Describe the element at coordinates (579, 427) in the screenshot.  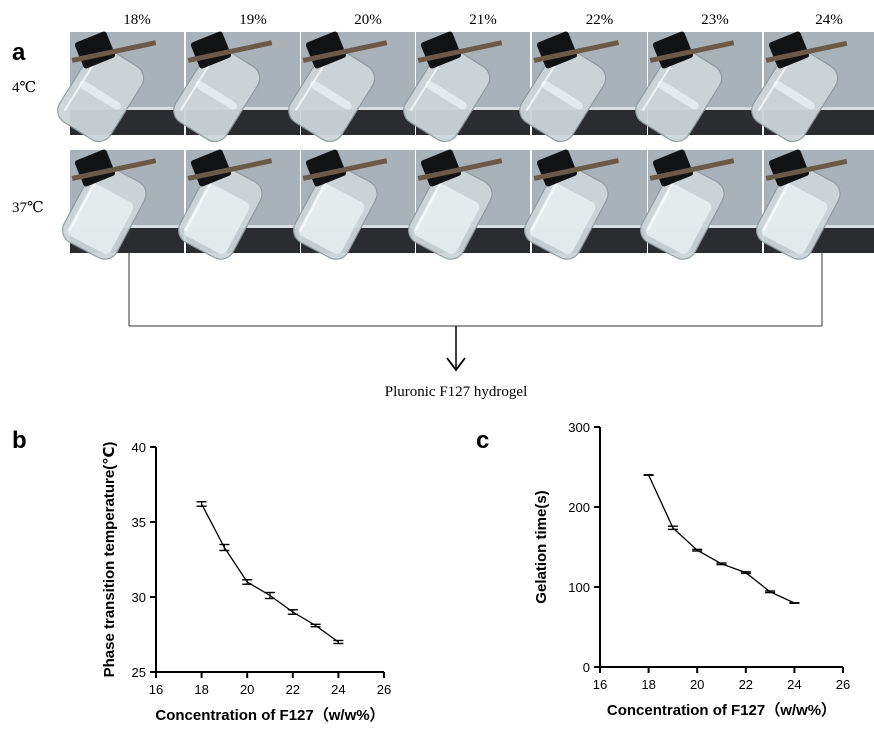
I see `chart-c-y-tick-label: 300` at that location.